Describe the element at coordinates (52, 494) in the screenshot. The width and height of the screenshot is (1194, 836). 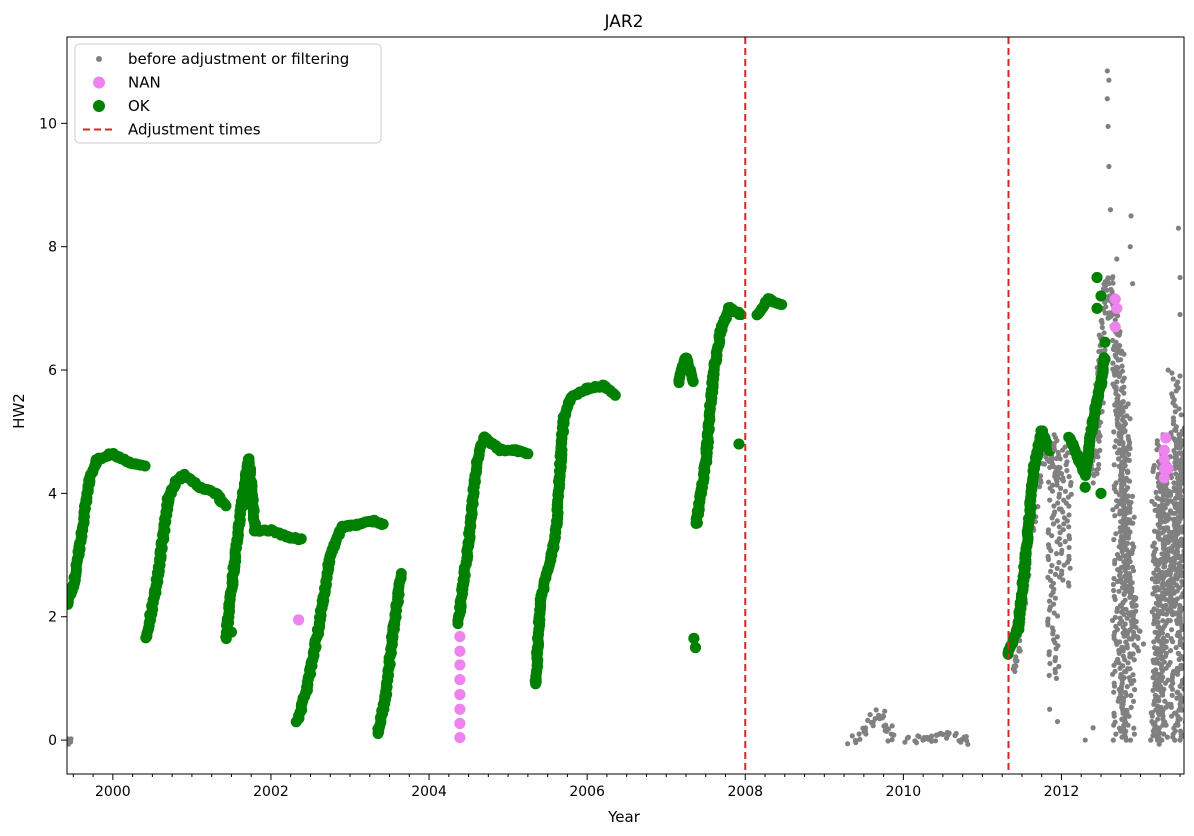
I see `y-tick-label: 4` at that location.